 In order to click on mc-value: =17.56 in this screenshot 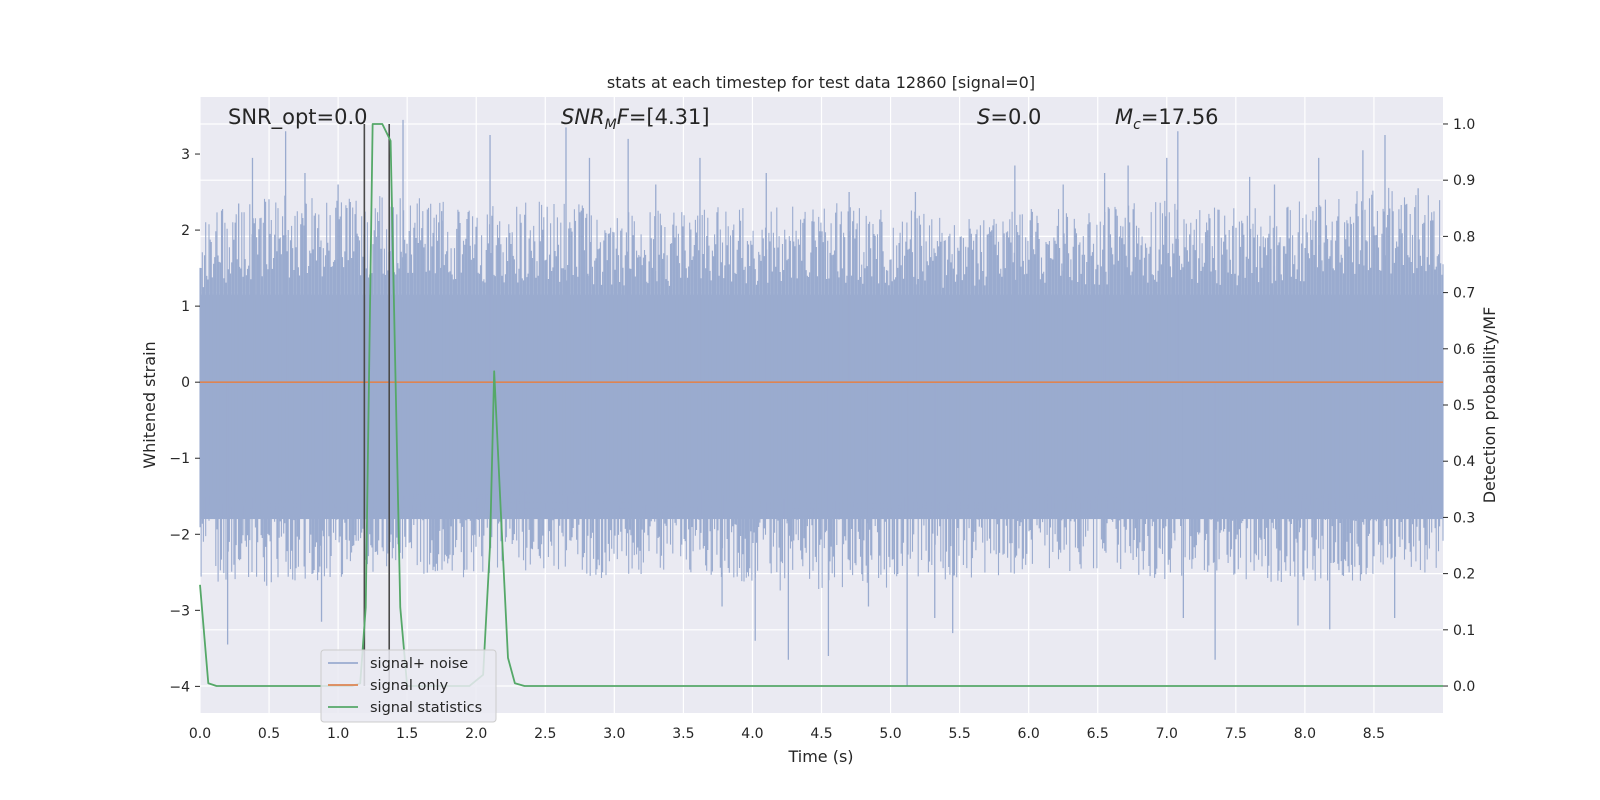, I will do `click(1180, 117)`.